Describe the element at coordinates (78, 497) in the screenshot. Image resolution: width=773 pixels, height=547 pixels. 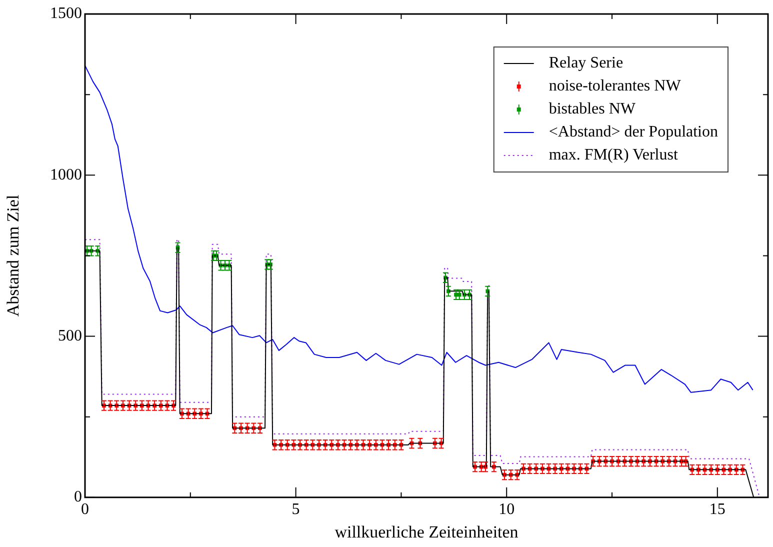
I see `y-tick-label: 0` at that location.